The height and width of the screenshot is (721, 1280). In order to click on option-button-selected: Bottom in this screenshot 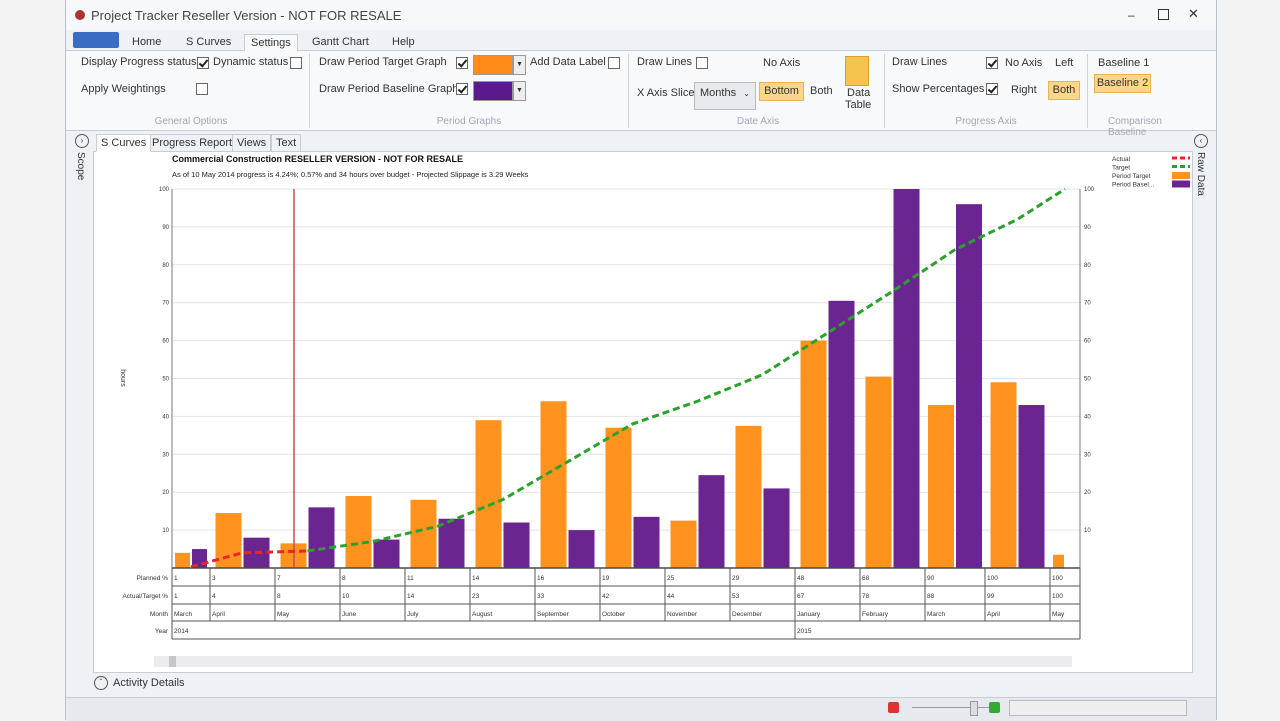, I will do `click(781, 91)`.